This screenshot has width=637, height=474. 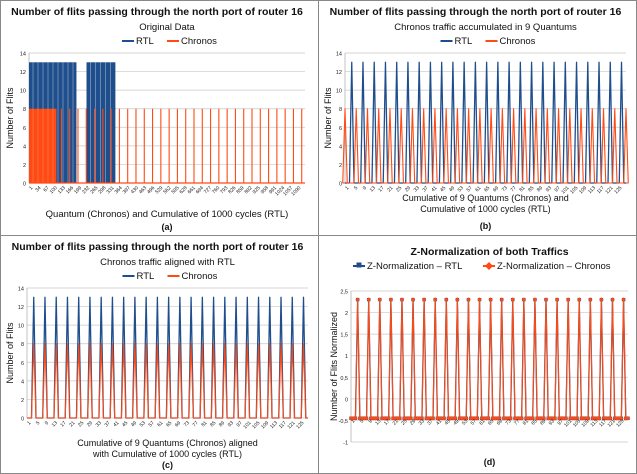 What do you see at coordinates (167, 27) in the screenshot?
I see `chart-subtitle: Original Data` at bounding box center [167, 27].